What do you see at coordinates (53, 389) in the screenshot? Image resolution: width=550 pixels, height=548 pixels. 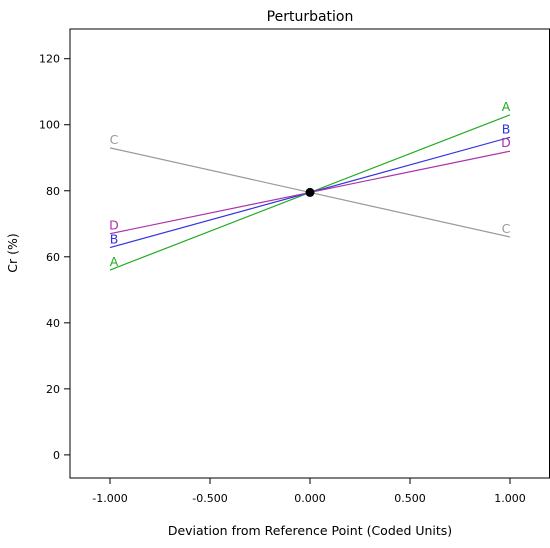 I see `y-tick-label: 20` at bounding box center [53, 389].